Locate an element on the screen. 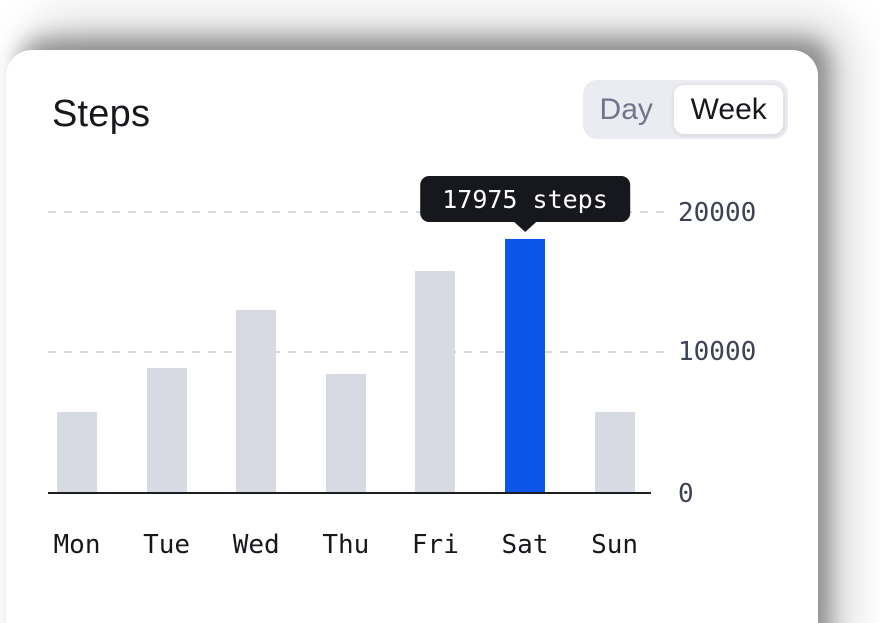 The height and width of the screenshot is (623, 880). x-axis-label-wed: Wed is located at coordinates (256, 545).